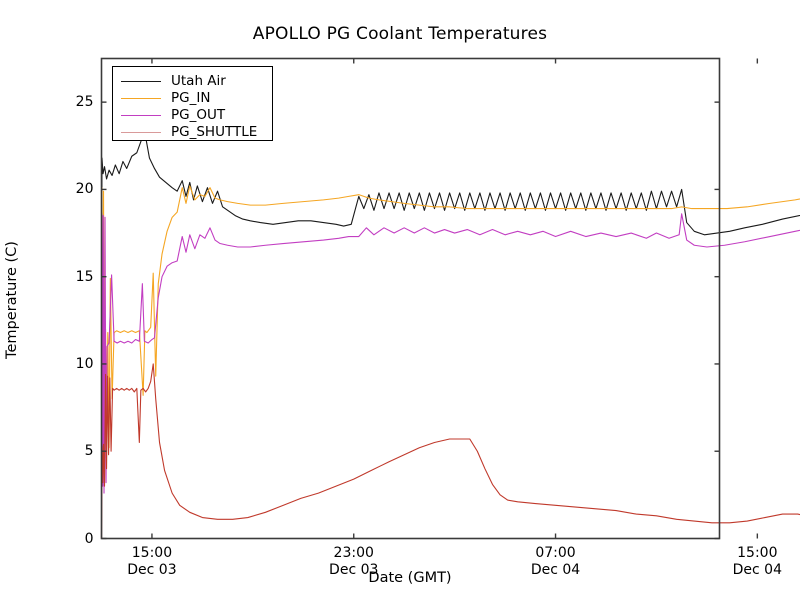 Image resolution: width=800 pixels, height=600 pixels. I want to click on x-tick-label: 15:00 Dec 04, so click(756, 562).